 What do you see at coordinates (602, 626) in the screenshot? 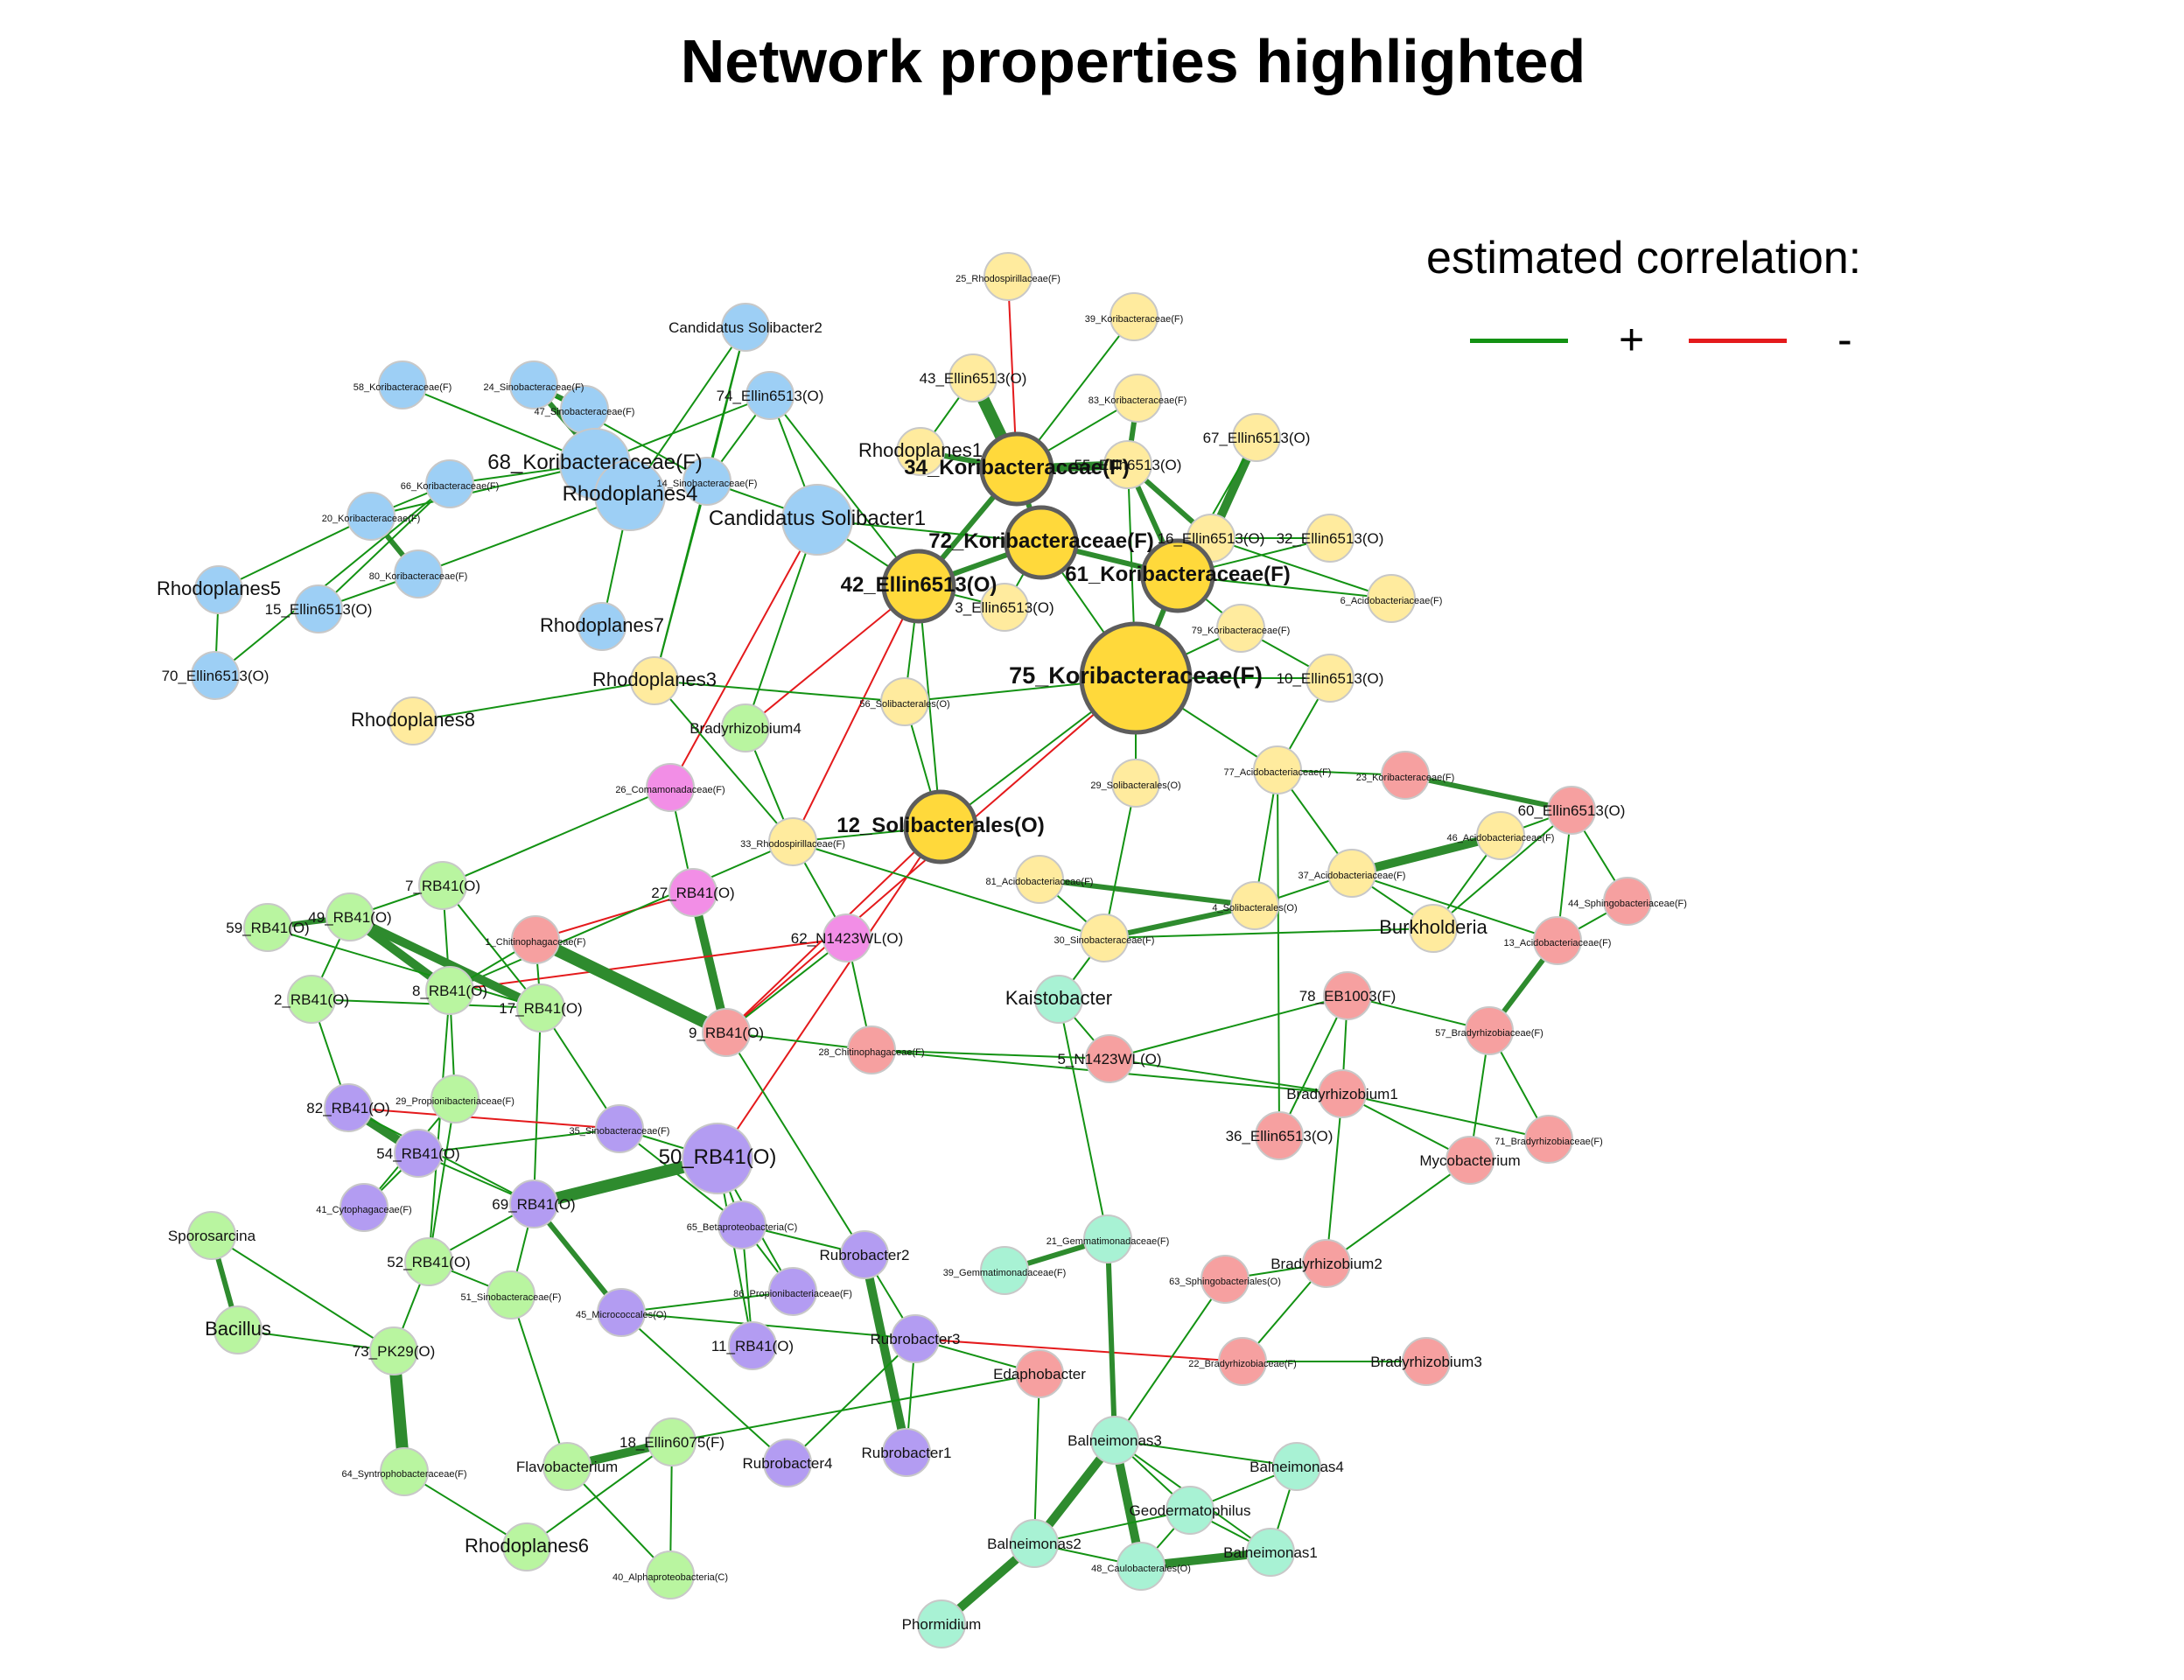
I see `node-nRh7` at bounding box center [602, 626].